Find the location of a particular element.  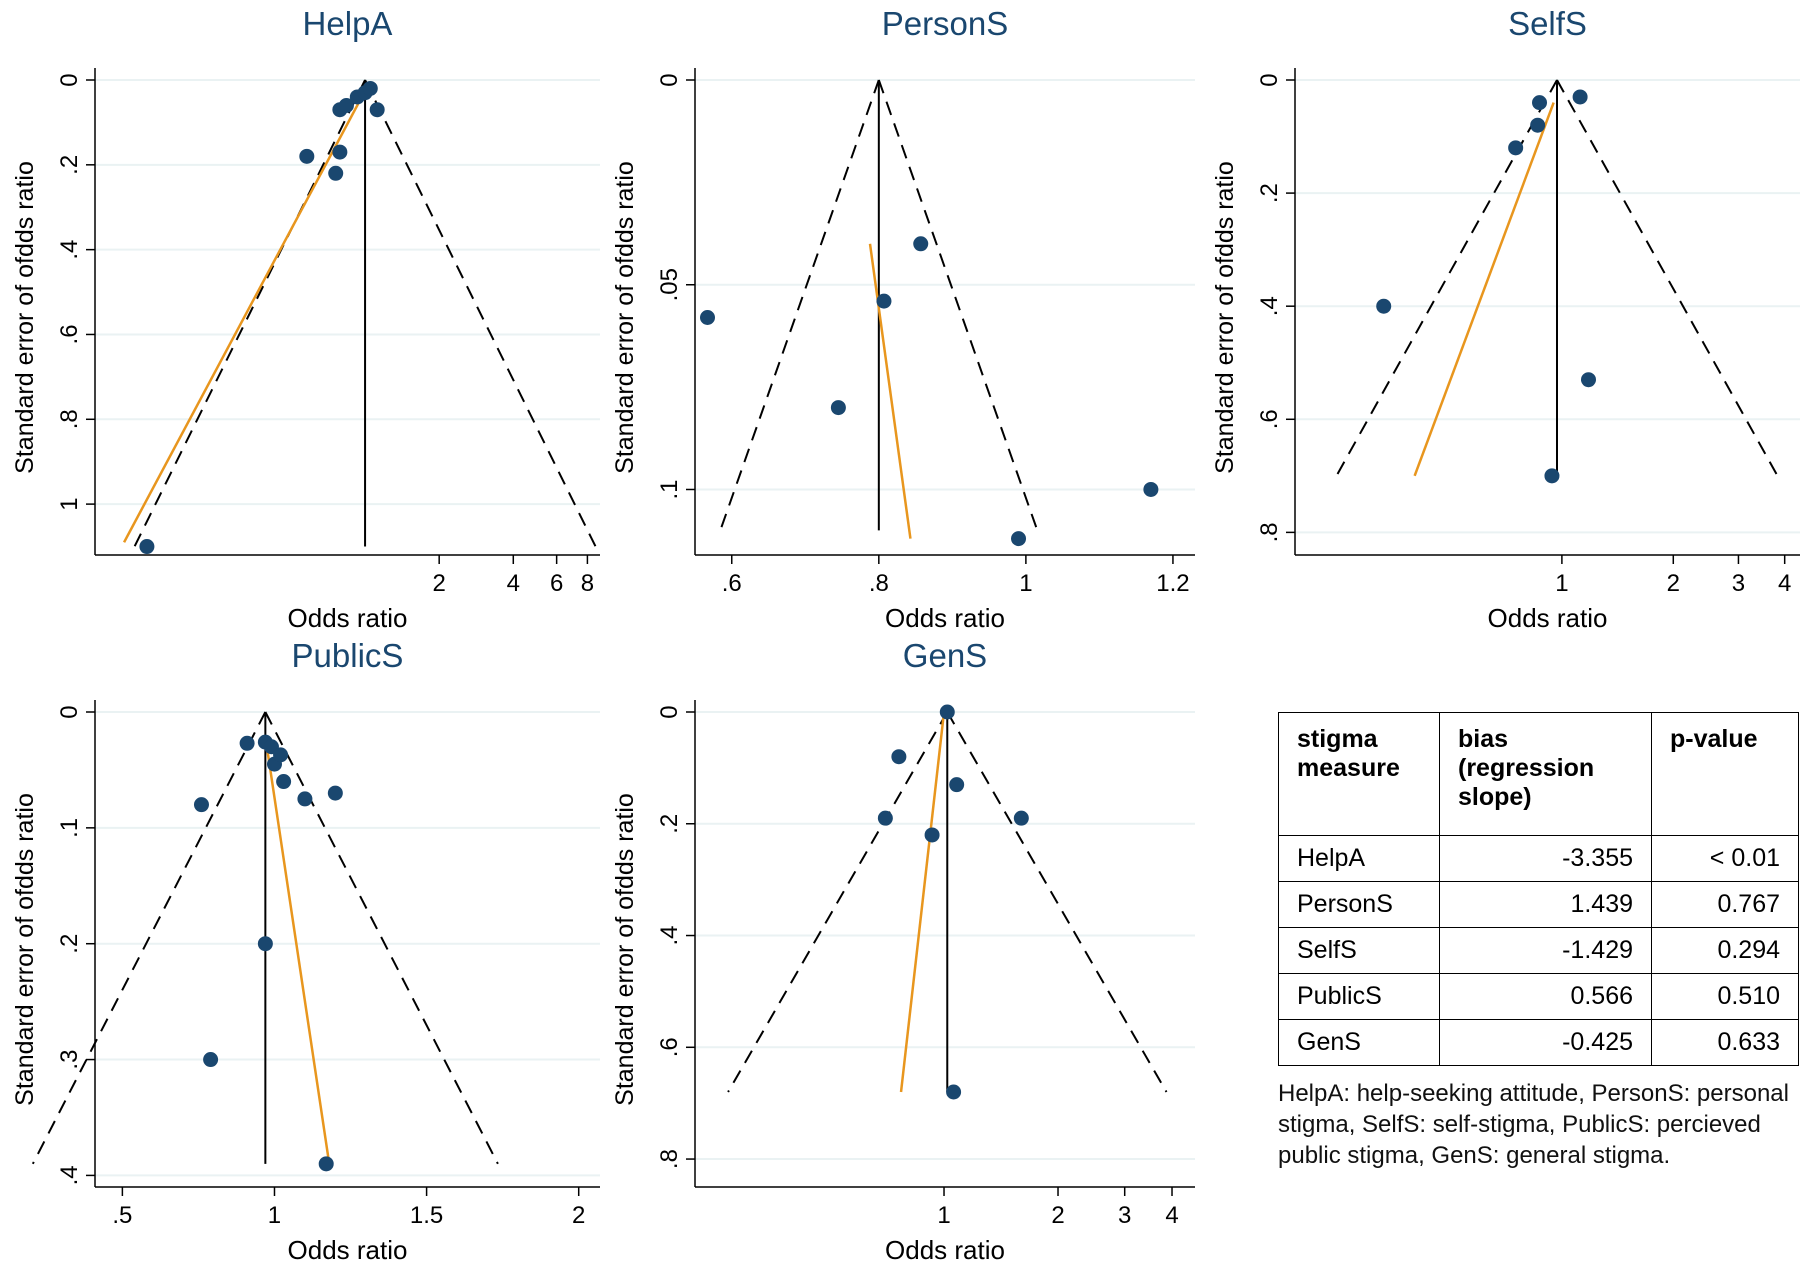

bias-cell: 1.439 is located at coordinates (1545, 904).